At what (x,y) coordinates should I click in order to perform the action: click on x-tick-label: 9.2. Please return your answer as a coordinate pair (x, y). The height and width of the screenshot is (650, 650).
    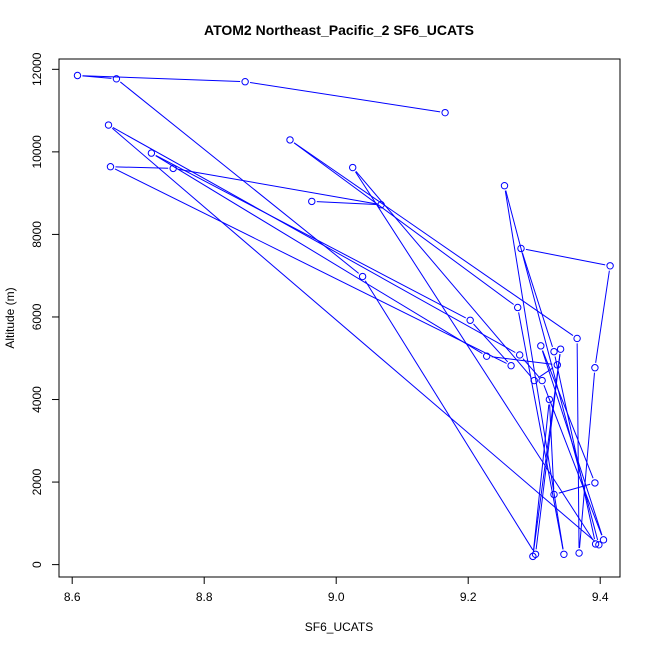
    Looking at the image, I should click on (468, 597).